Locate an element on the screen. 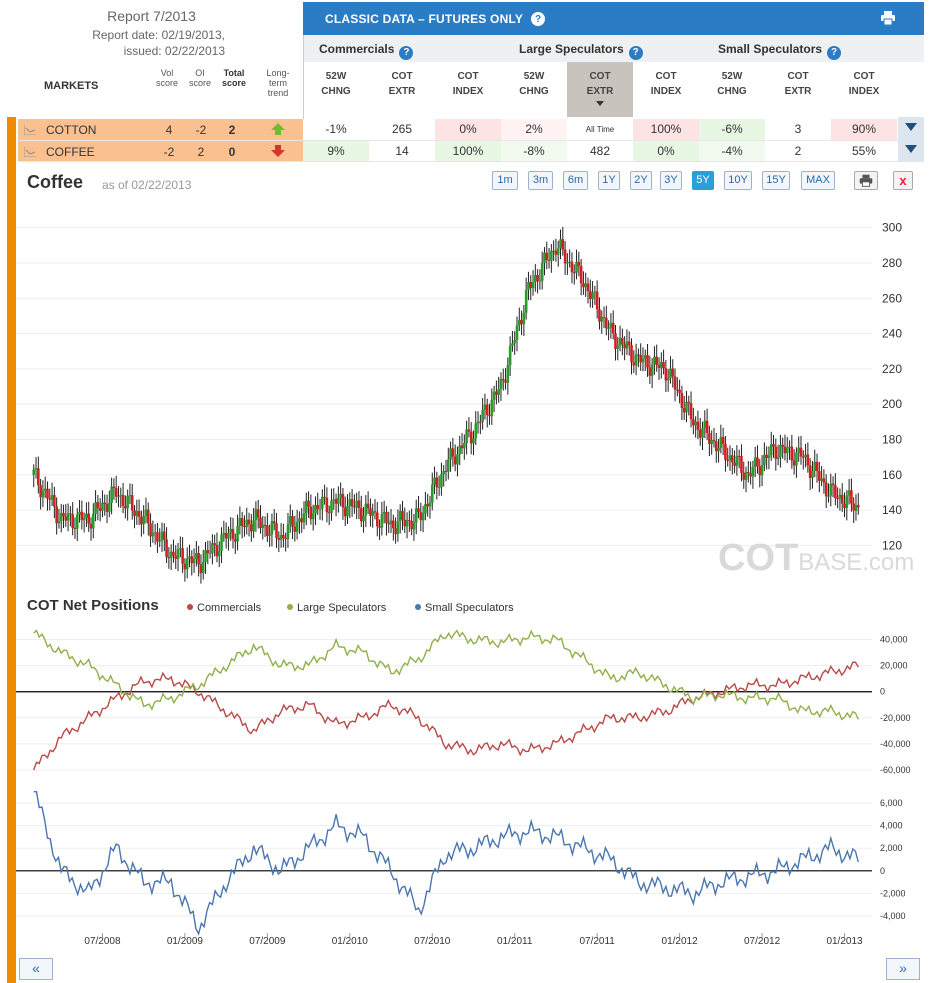 This screenshot has width=930, height=983. y-tick-label: 0 is located at coordinates (882, 692).